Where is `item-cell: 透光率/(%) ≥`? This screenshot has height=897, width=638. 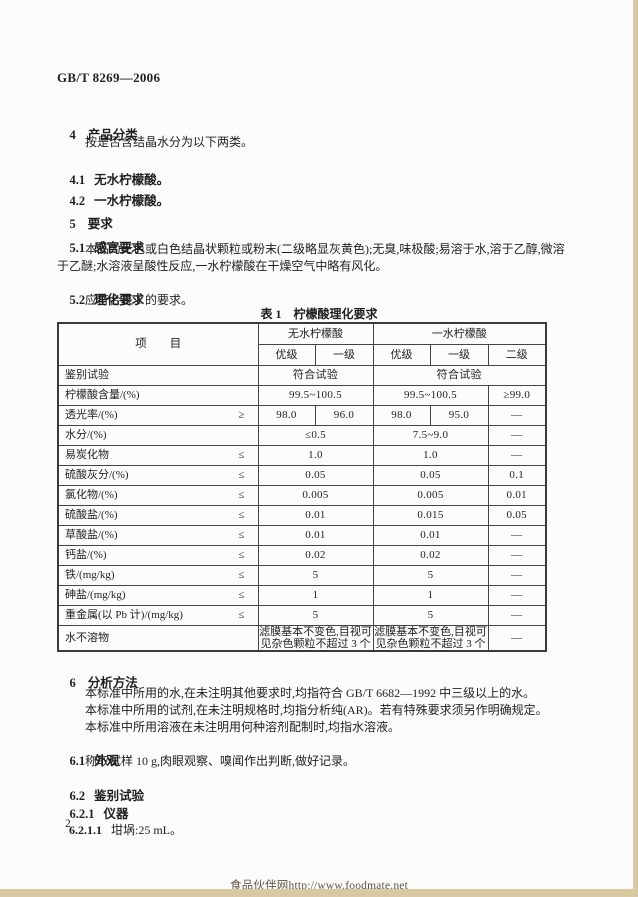
item-cell: 透光率/(%) ≥ is located at coordinates (158, 415).